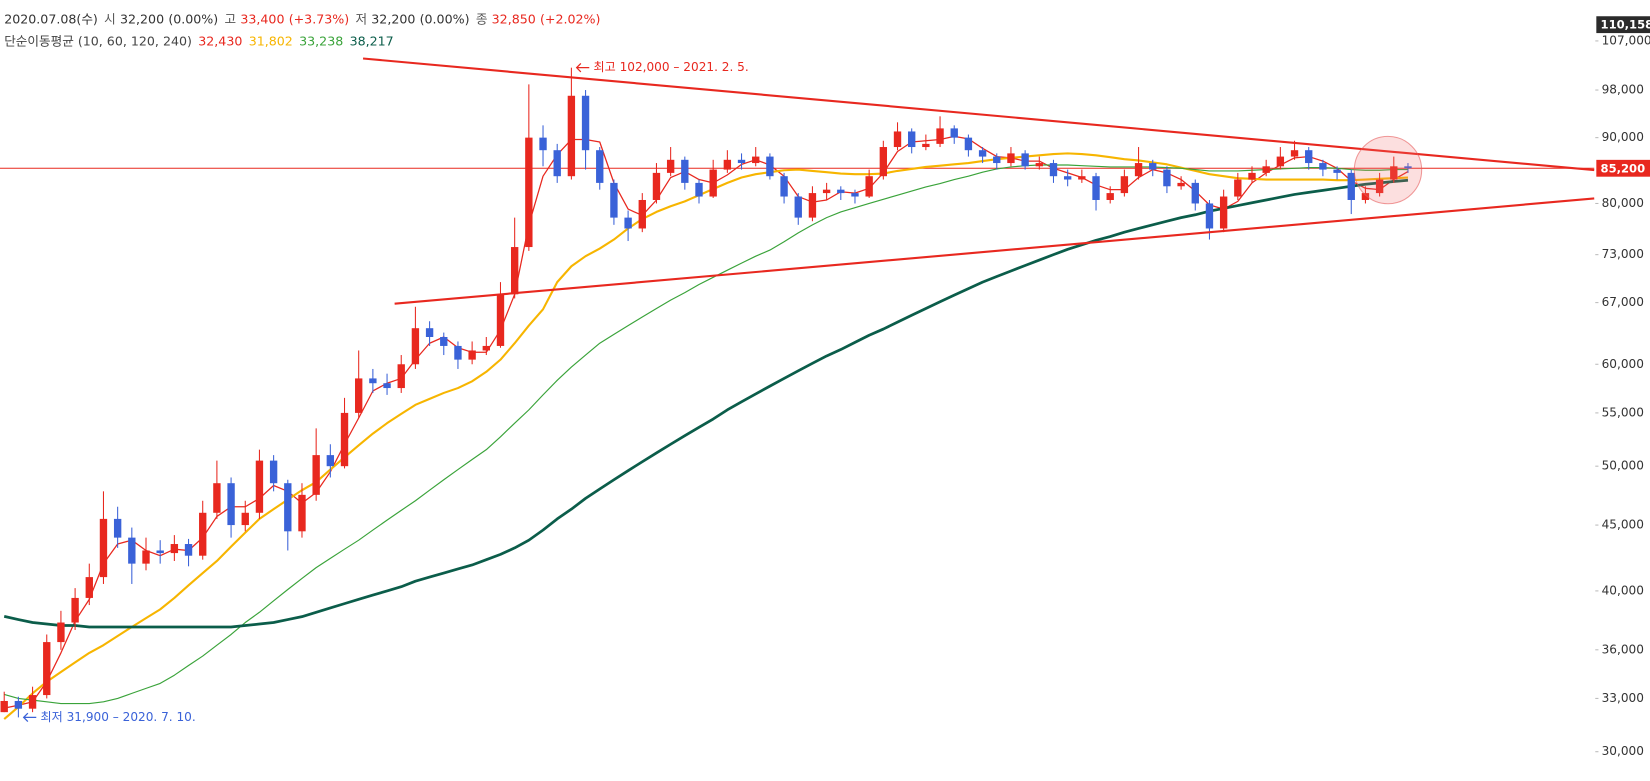 The height and width of the screenshot is (781, 1650). What do you see at coordinates (361, 18) in the screenshot?
I see `header-label: 저` at bounding box center [361, 18].